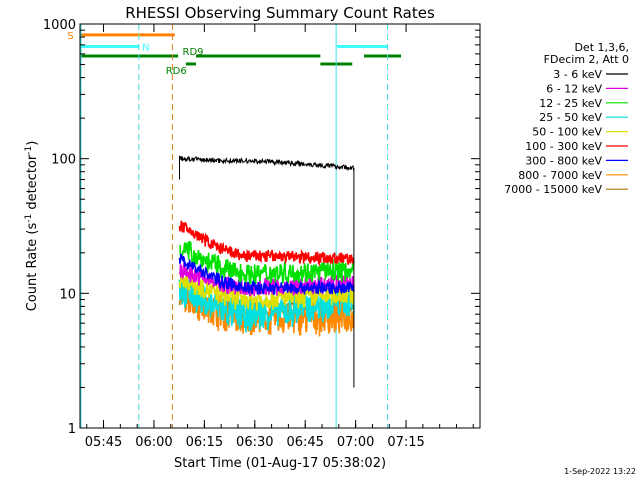 This screenshot has height=480, width=640. I want to click on legend-entry-label: 300 - 800 keV, so click(563, 160).